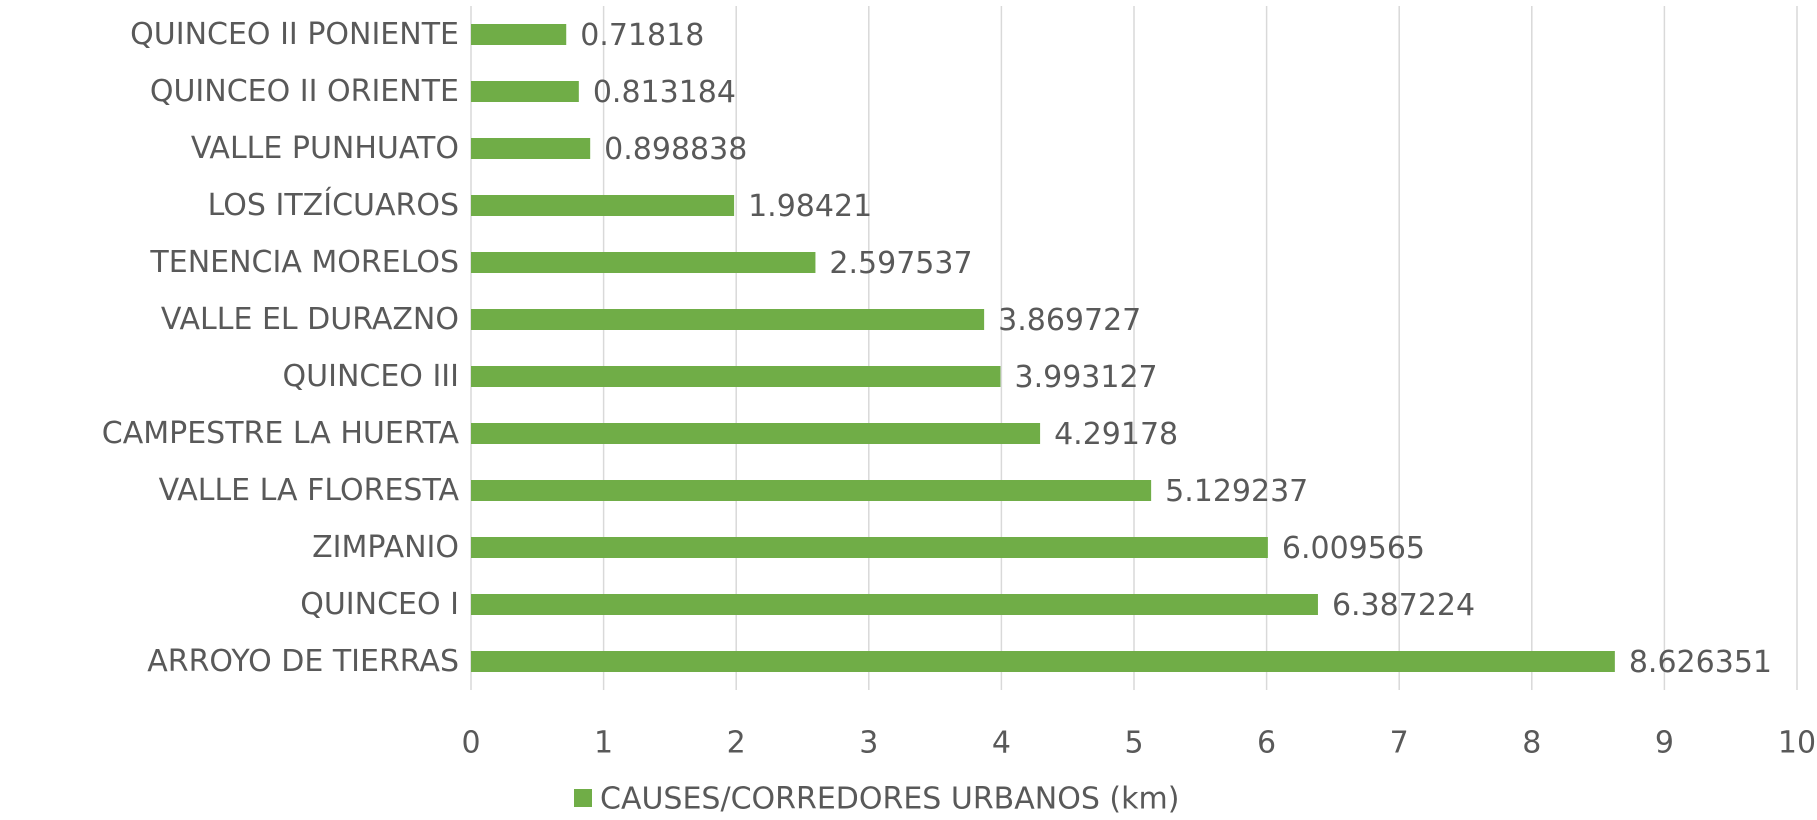  I want to click on data-label: 6.387224, so click(1403, 605).